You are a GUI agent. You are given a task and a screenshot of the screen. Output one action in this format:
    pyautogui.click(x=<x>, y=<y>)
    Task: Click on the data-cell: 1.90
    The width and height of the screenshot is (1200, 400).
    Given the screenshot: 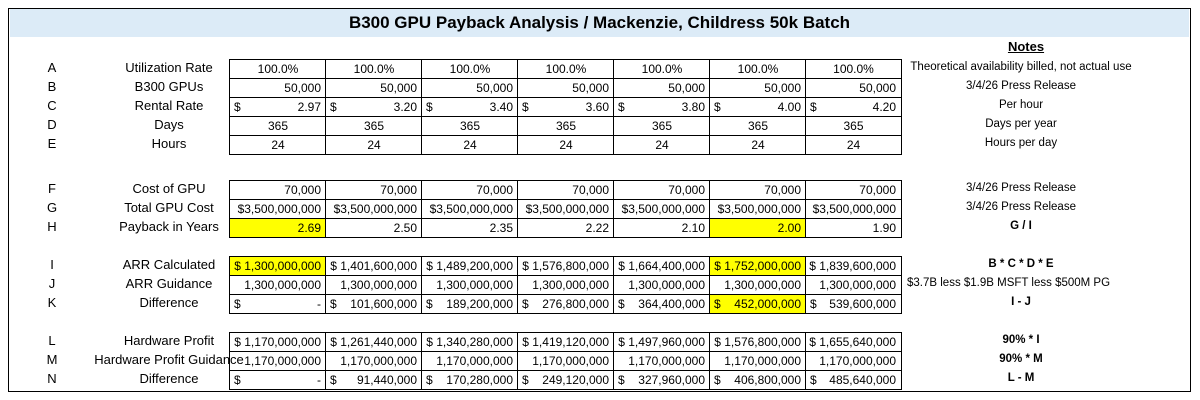 What is the action you would take?
    pyautogui.click(x=853, y=228)
    